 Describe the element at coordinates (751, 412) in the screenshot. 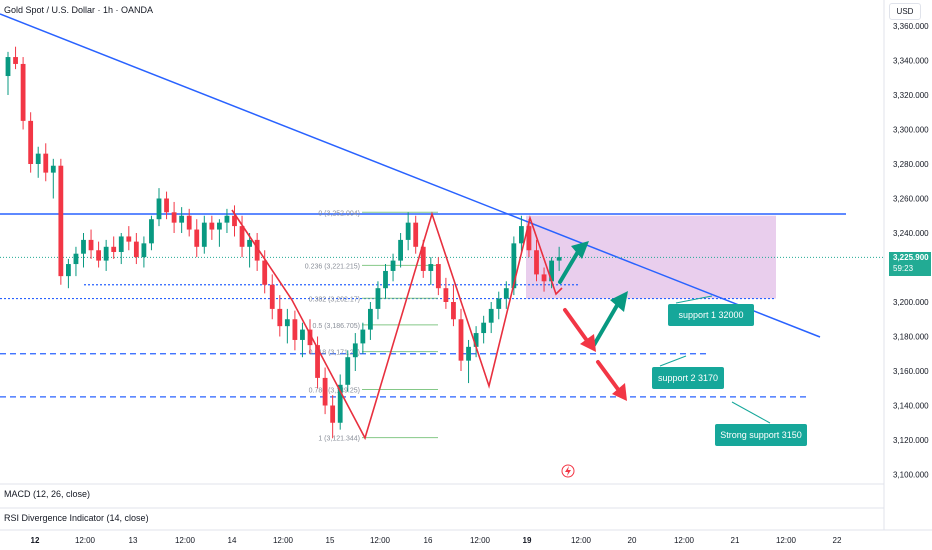

I see `strong-support-pointer` at that location.